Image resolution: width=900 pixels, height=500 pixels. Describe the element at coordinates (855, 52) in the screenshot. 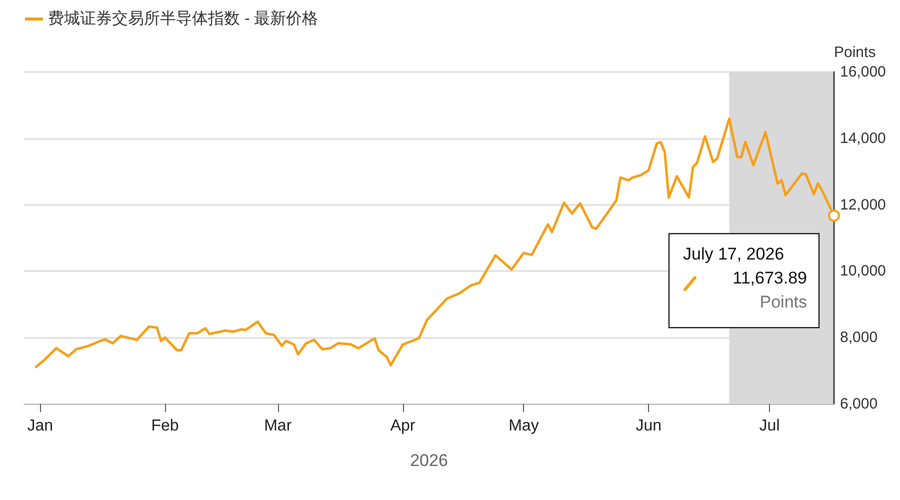

I see `y-axis-title: Points` at that location.